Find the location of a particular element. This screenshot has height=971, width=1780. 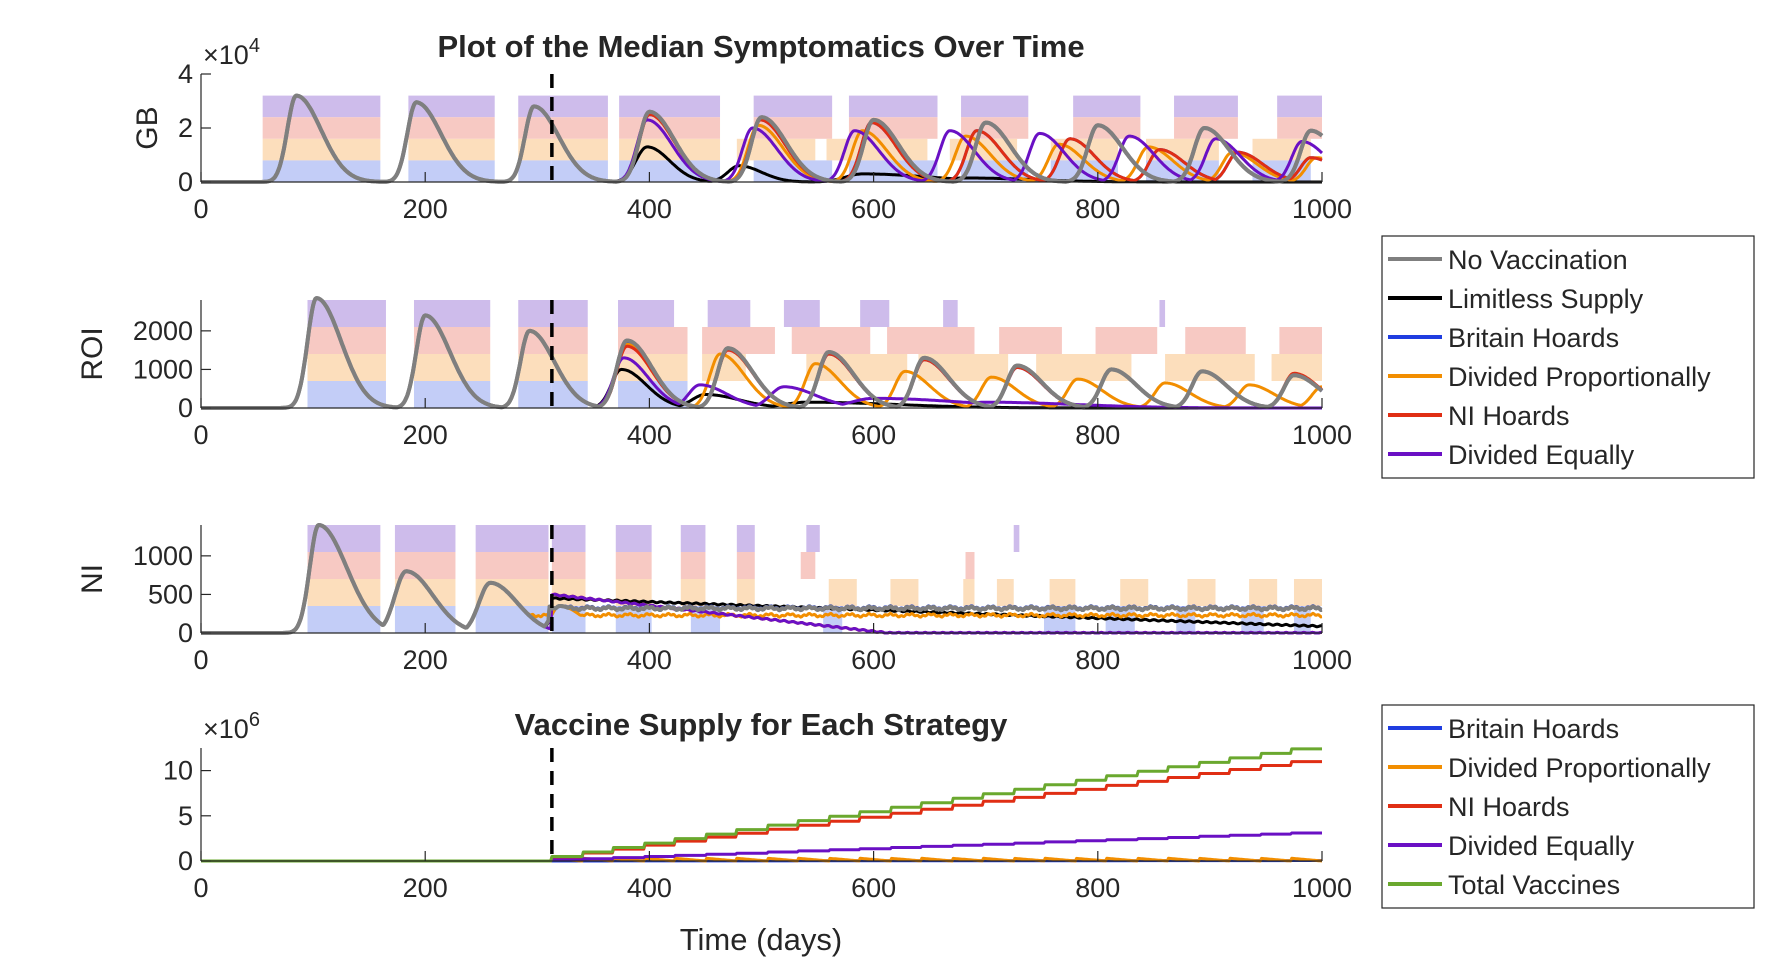

x-axis-label: Time (days) is located at coordinates (761, 939).